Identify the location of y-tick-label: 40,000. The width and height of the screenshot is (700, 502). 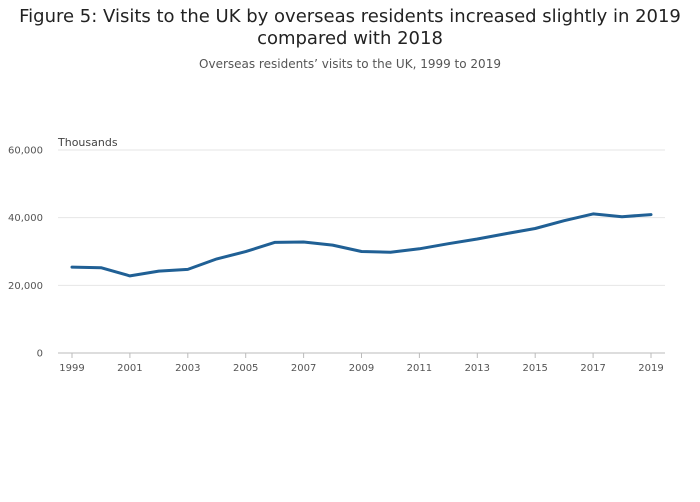
(25, 218).